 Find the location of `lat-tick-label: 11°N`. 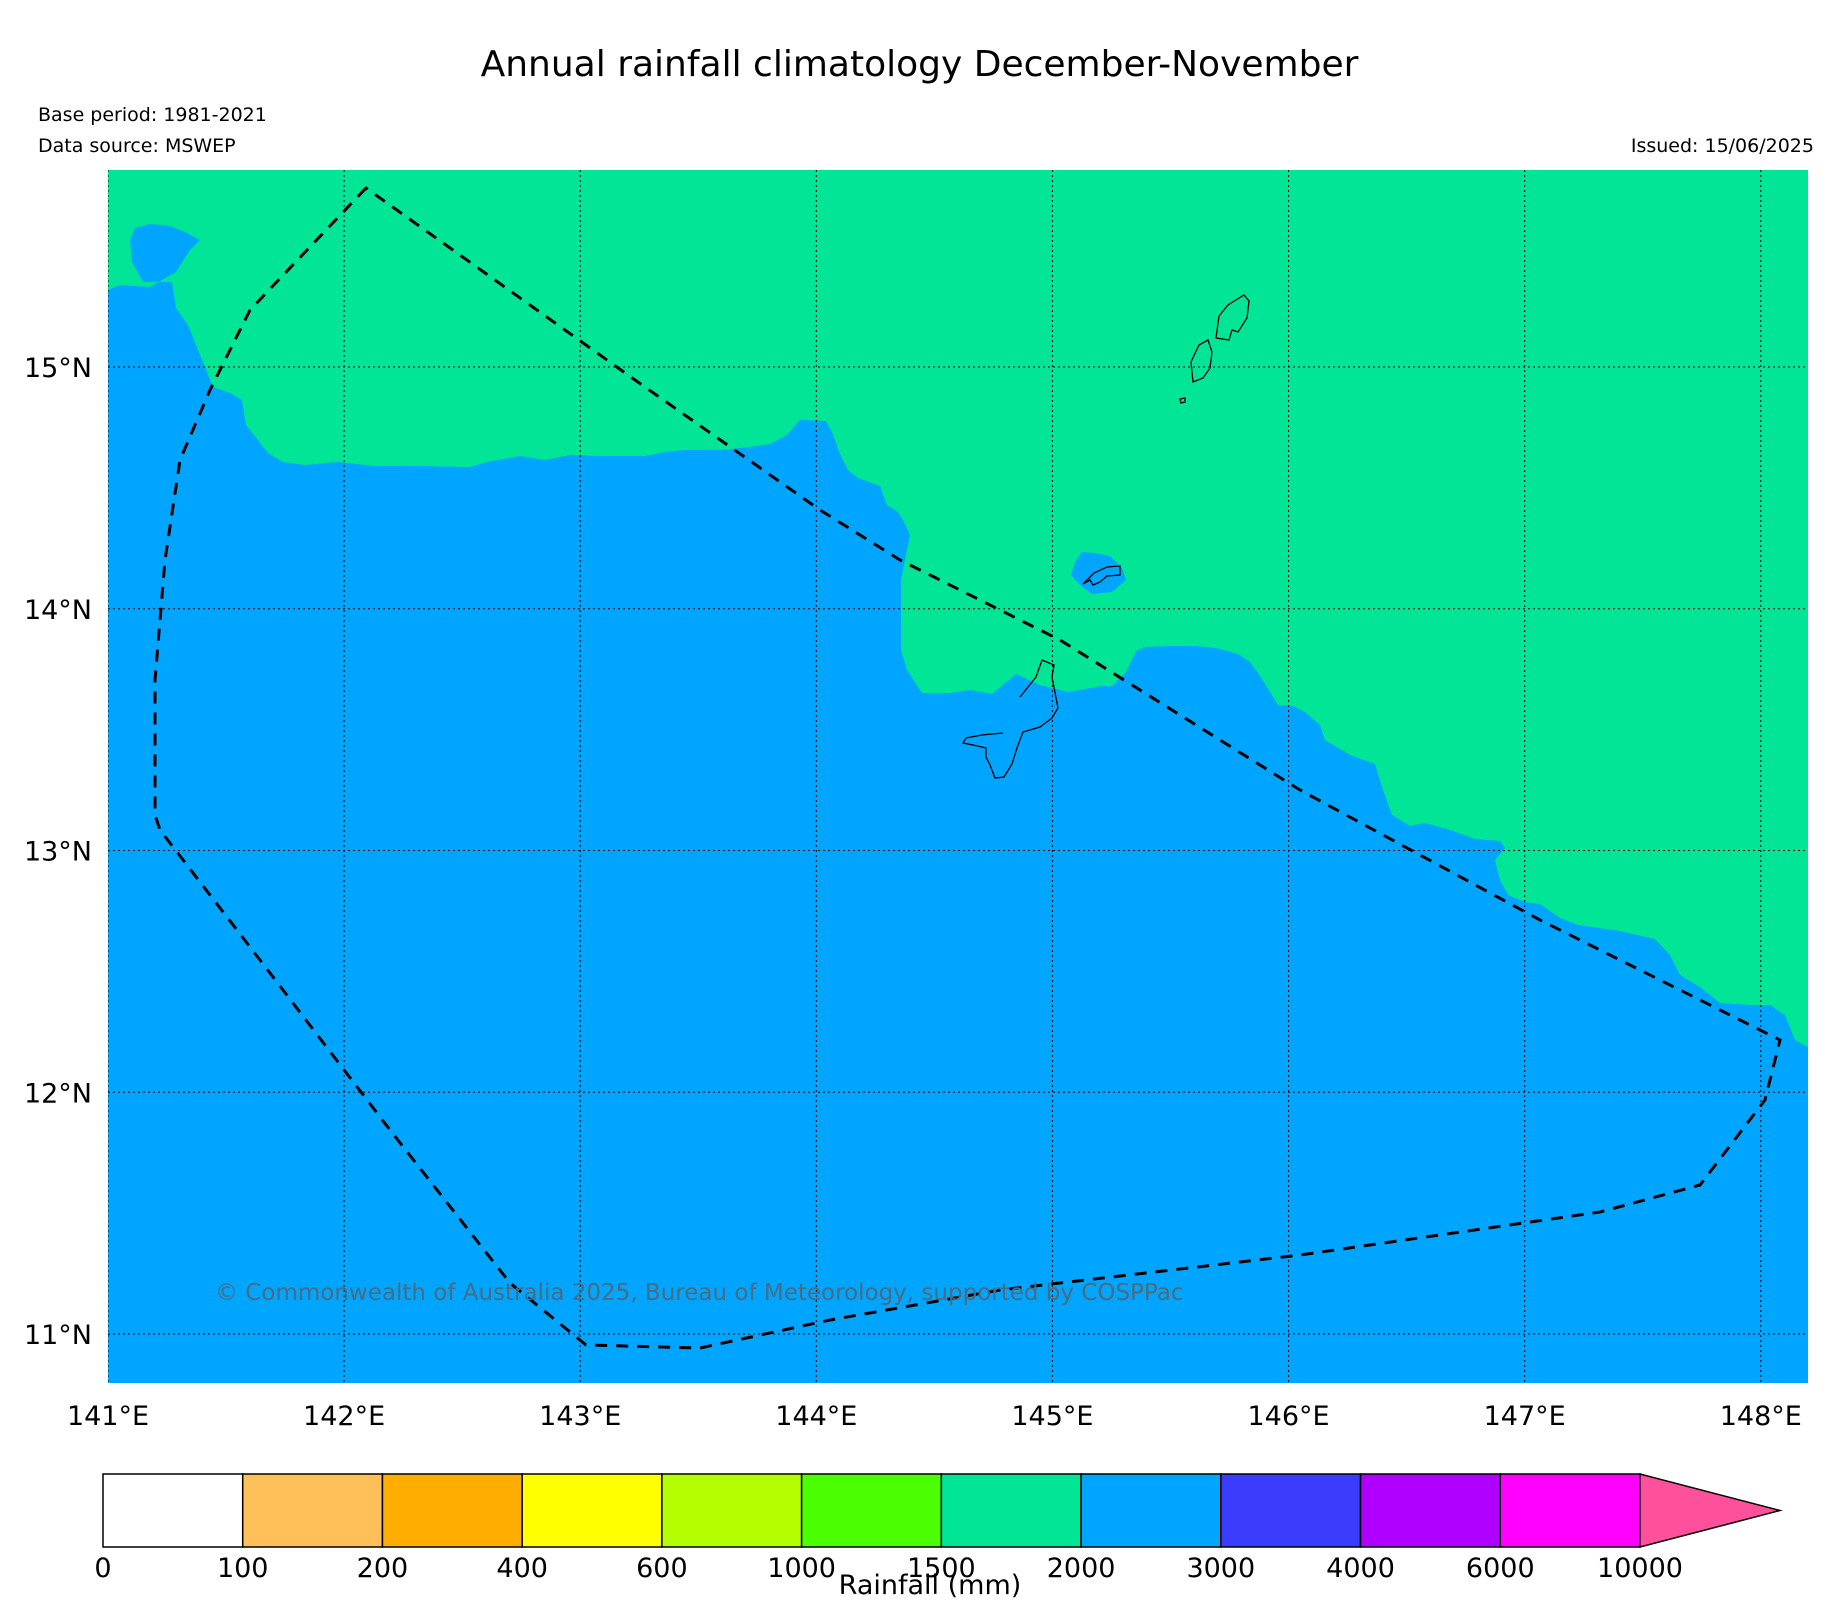

lat-tick-label: 11°N is located at coordinates (58, 1335).